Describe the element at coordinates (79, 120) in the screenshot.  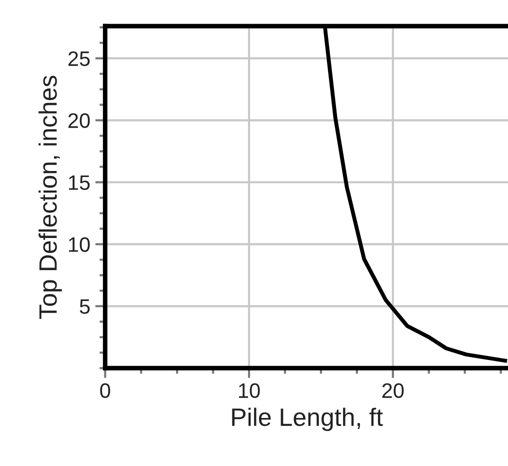
I see `y-tick-label: 20` at that location.